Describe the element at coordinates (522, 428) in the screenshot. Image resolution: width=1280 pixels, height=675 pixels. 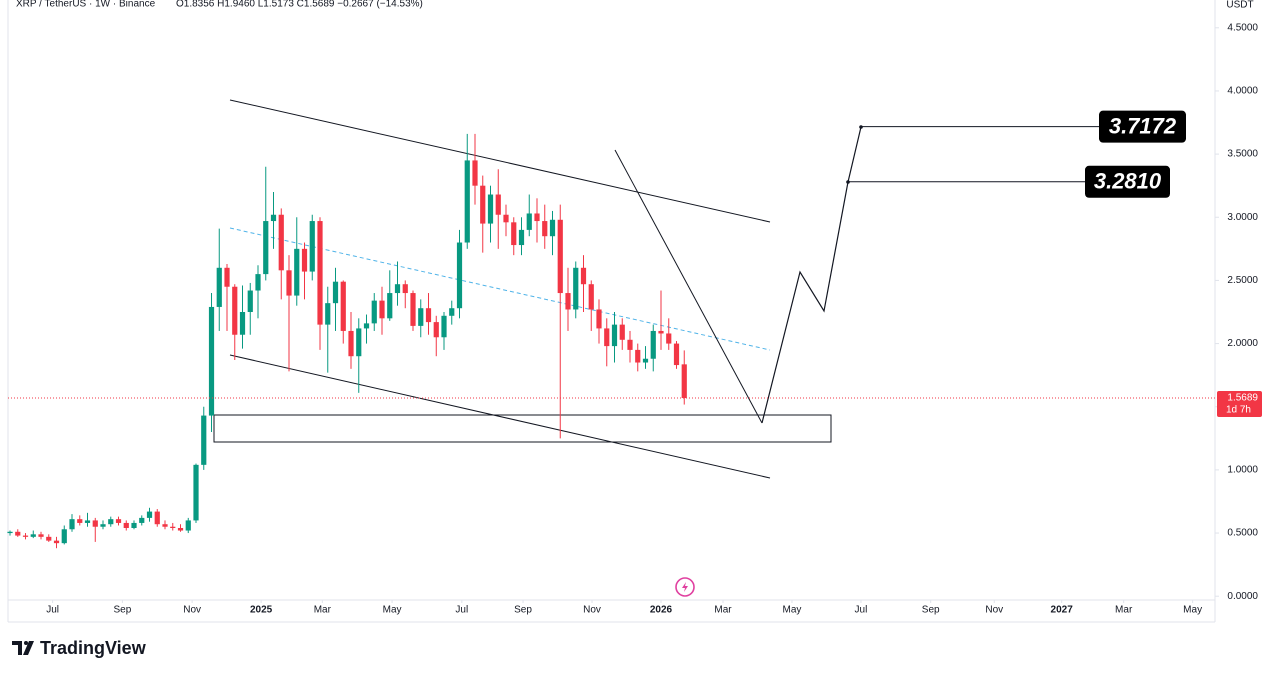
I see `support-zone` at that location.